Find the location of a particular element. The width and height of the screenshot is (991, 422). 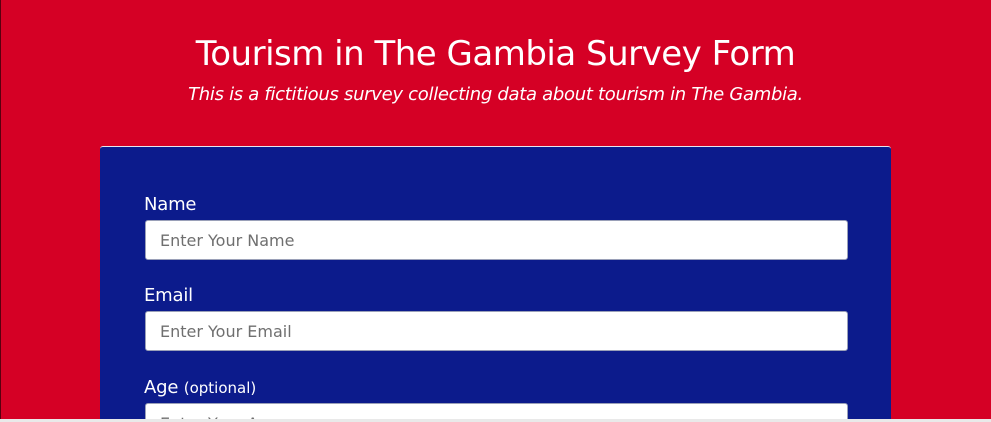

email-label-text: Email is located at coordinates (168, 295).